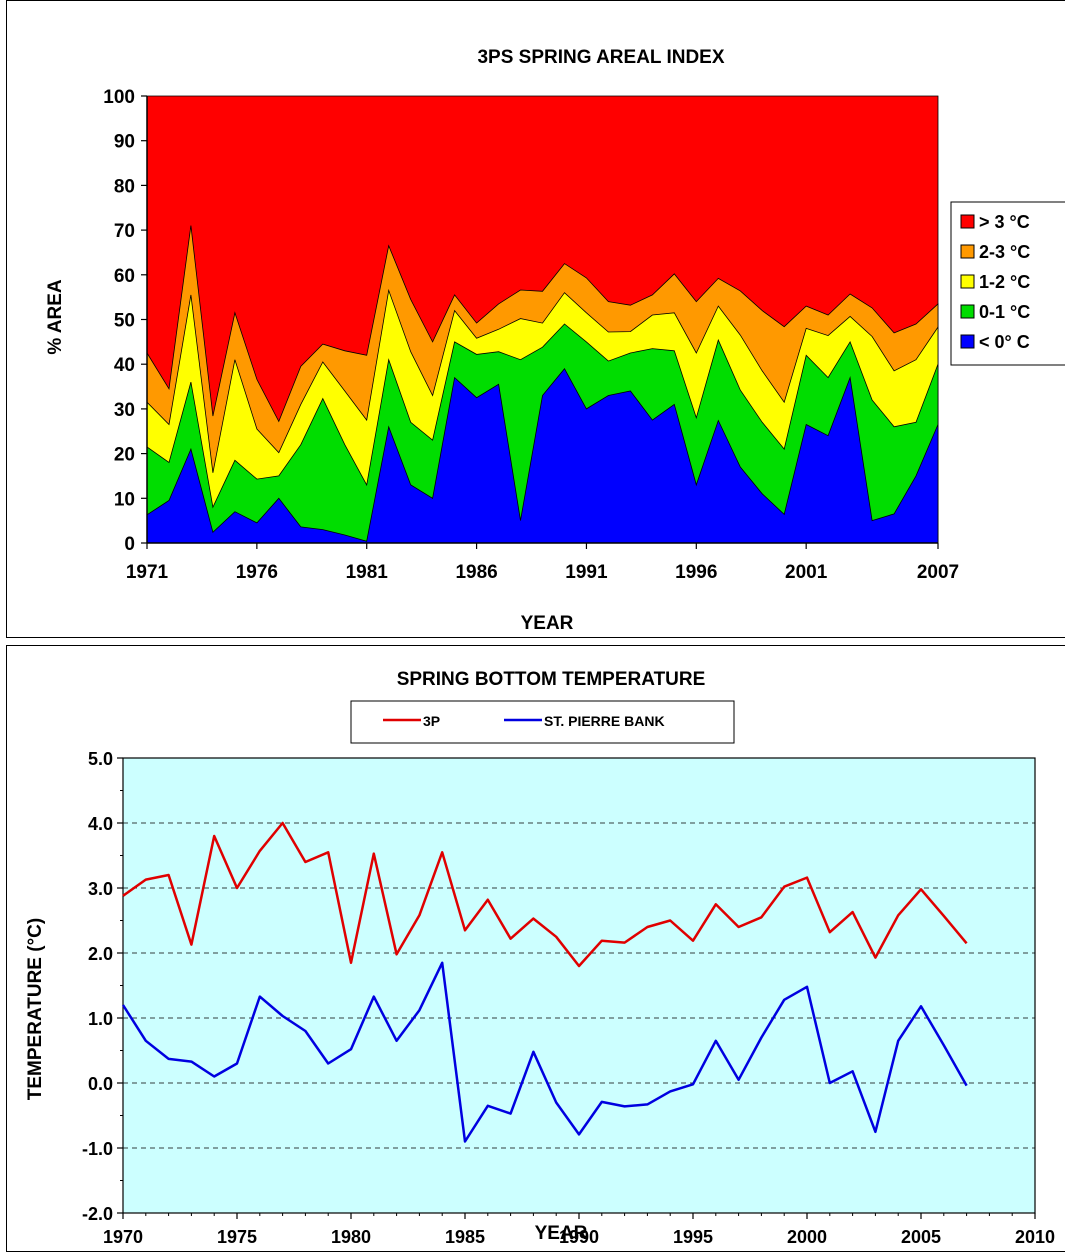 The width and height of the screenshot is (1065, 1253). Describe the element at coordinates (545, 894) in the screenshot. I see `series-line-3p` at that location.